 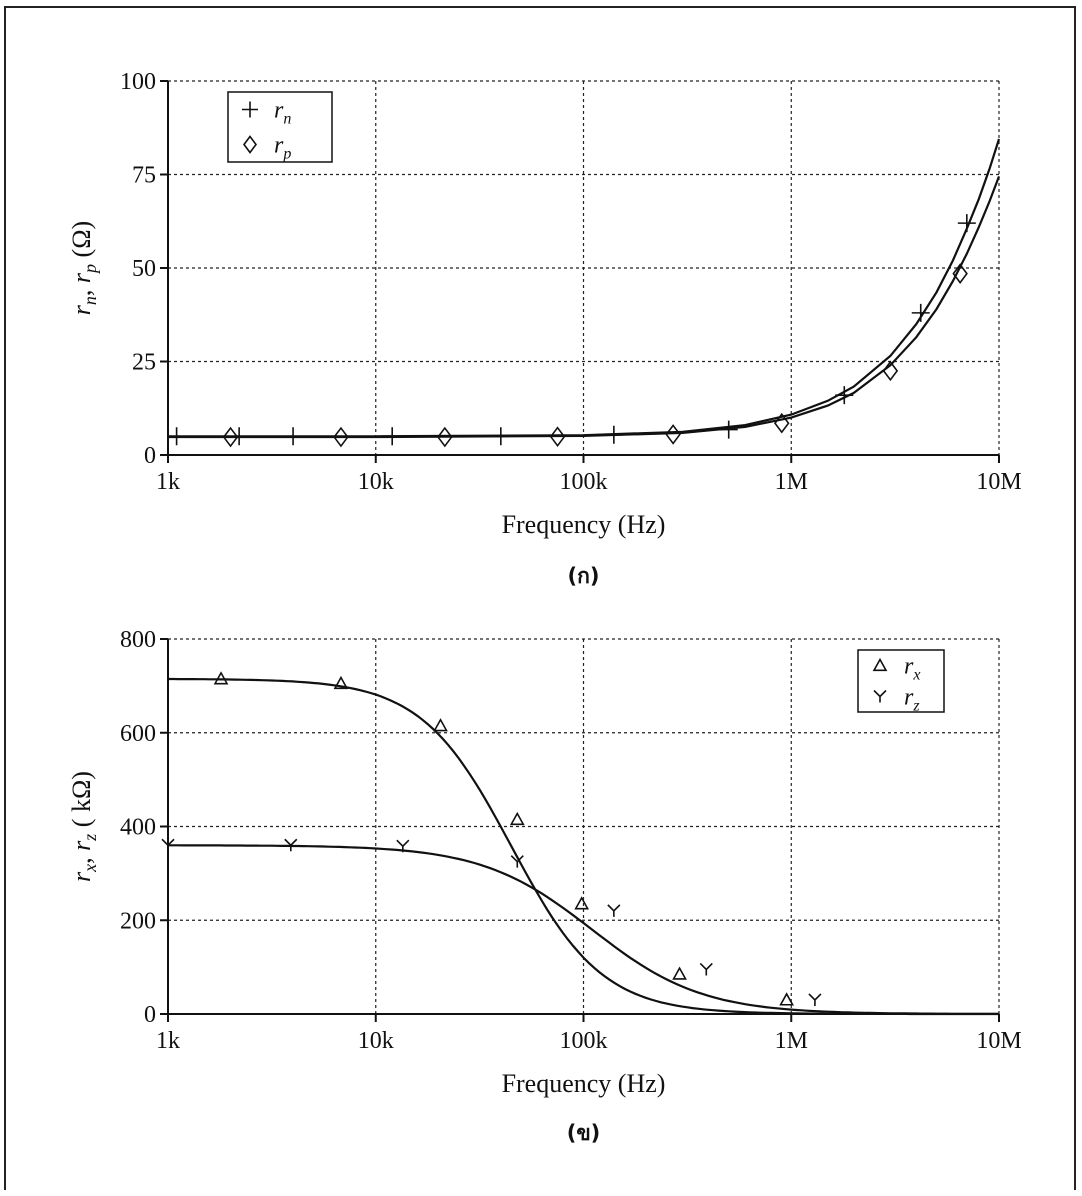 I want to click on y-axis-title: rx, rz ( kΩ), so click(x=83, y=826).